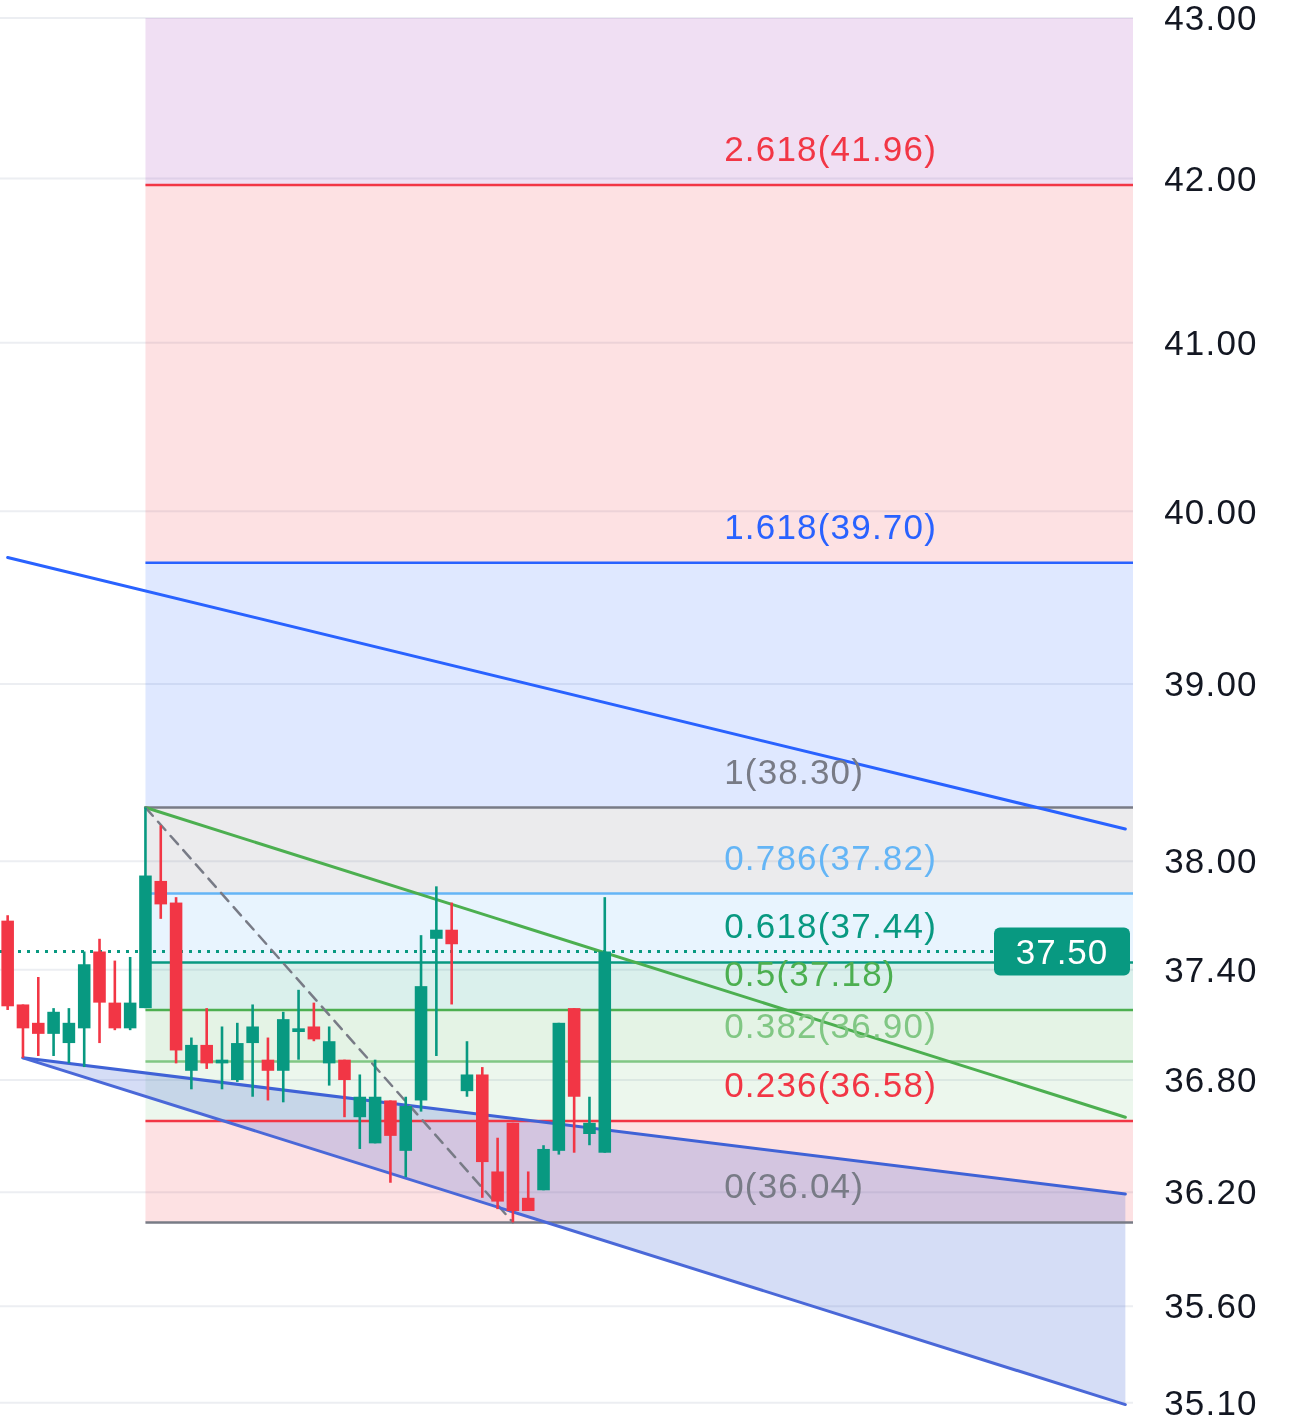  Describe the element at coordinates (1211, 861) in the screenshot. I see `y-tick-label: 38.00` at that location.